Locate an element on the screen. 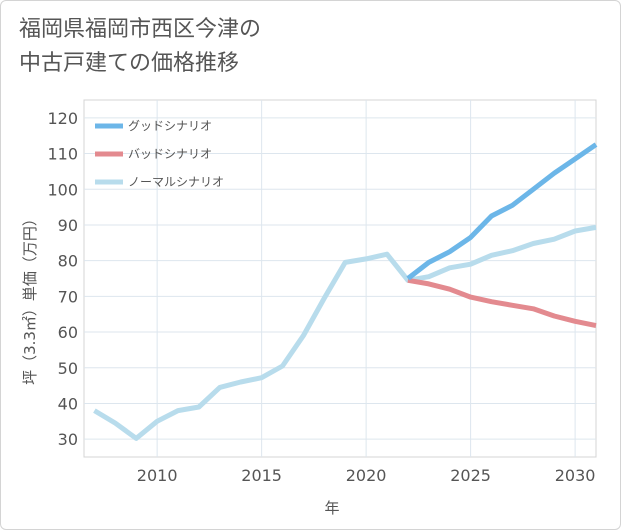 This screenshot has width=621, height=530. x-tick-labels: 2010 2015 2020 2025 2030 is located at coordinates (366, 475).